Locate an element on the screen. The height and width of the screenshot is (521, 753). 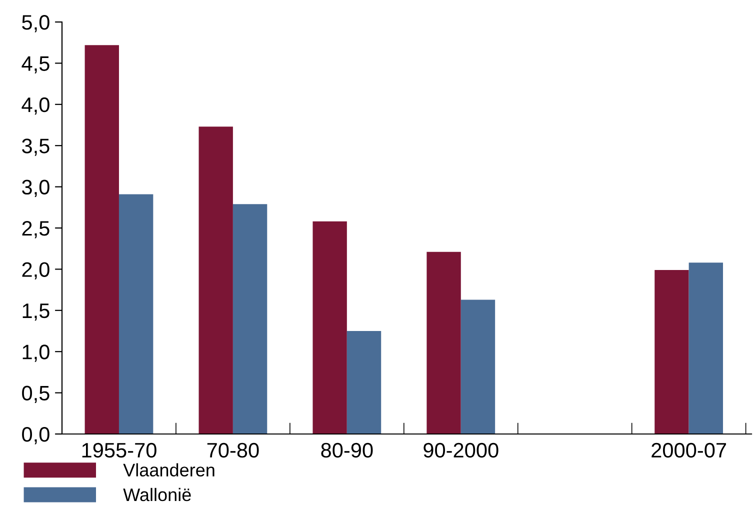
y-tick-label: 1,0 is located at coordinates (36, 353).